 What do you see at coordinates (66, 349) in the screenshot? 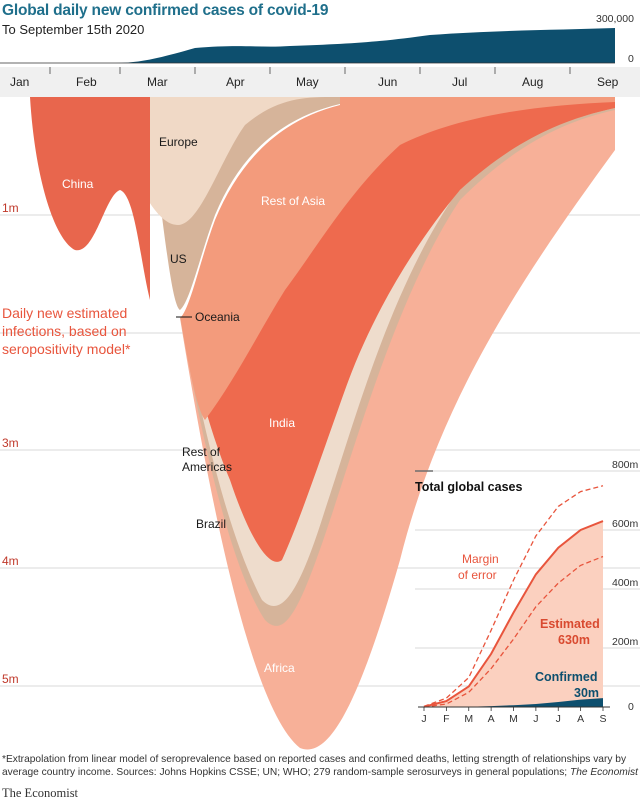
I see `model-note-3: seropositivity model*` at bounding box center [66, 349].